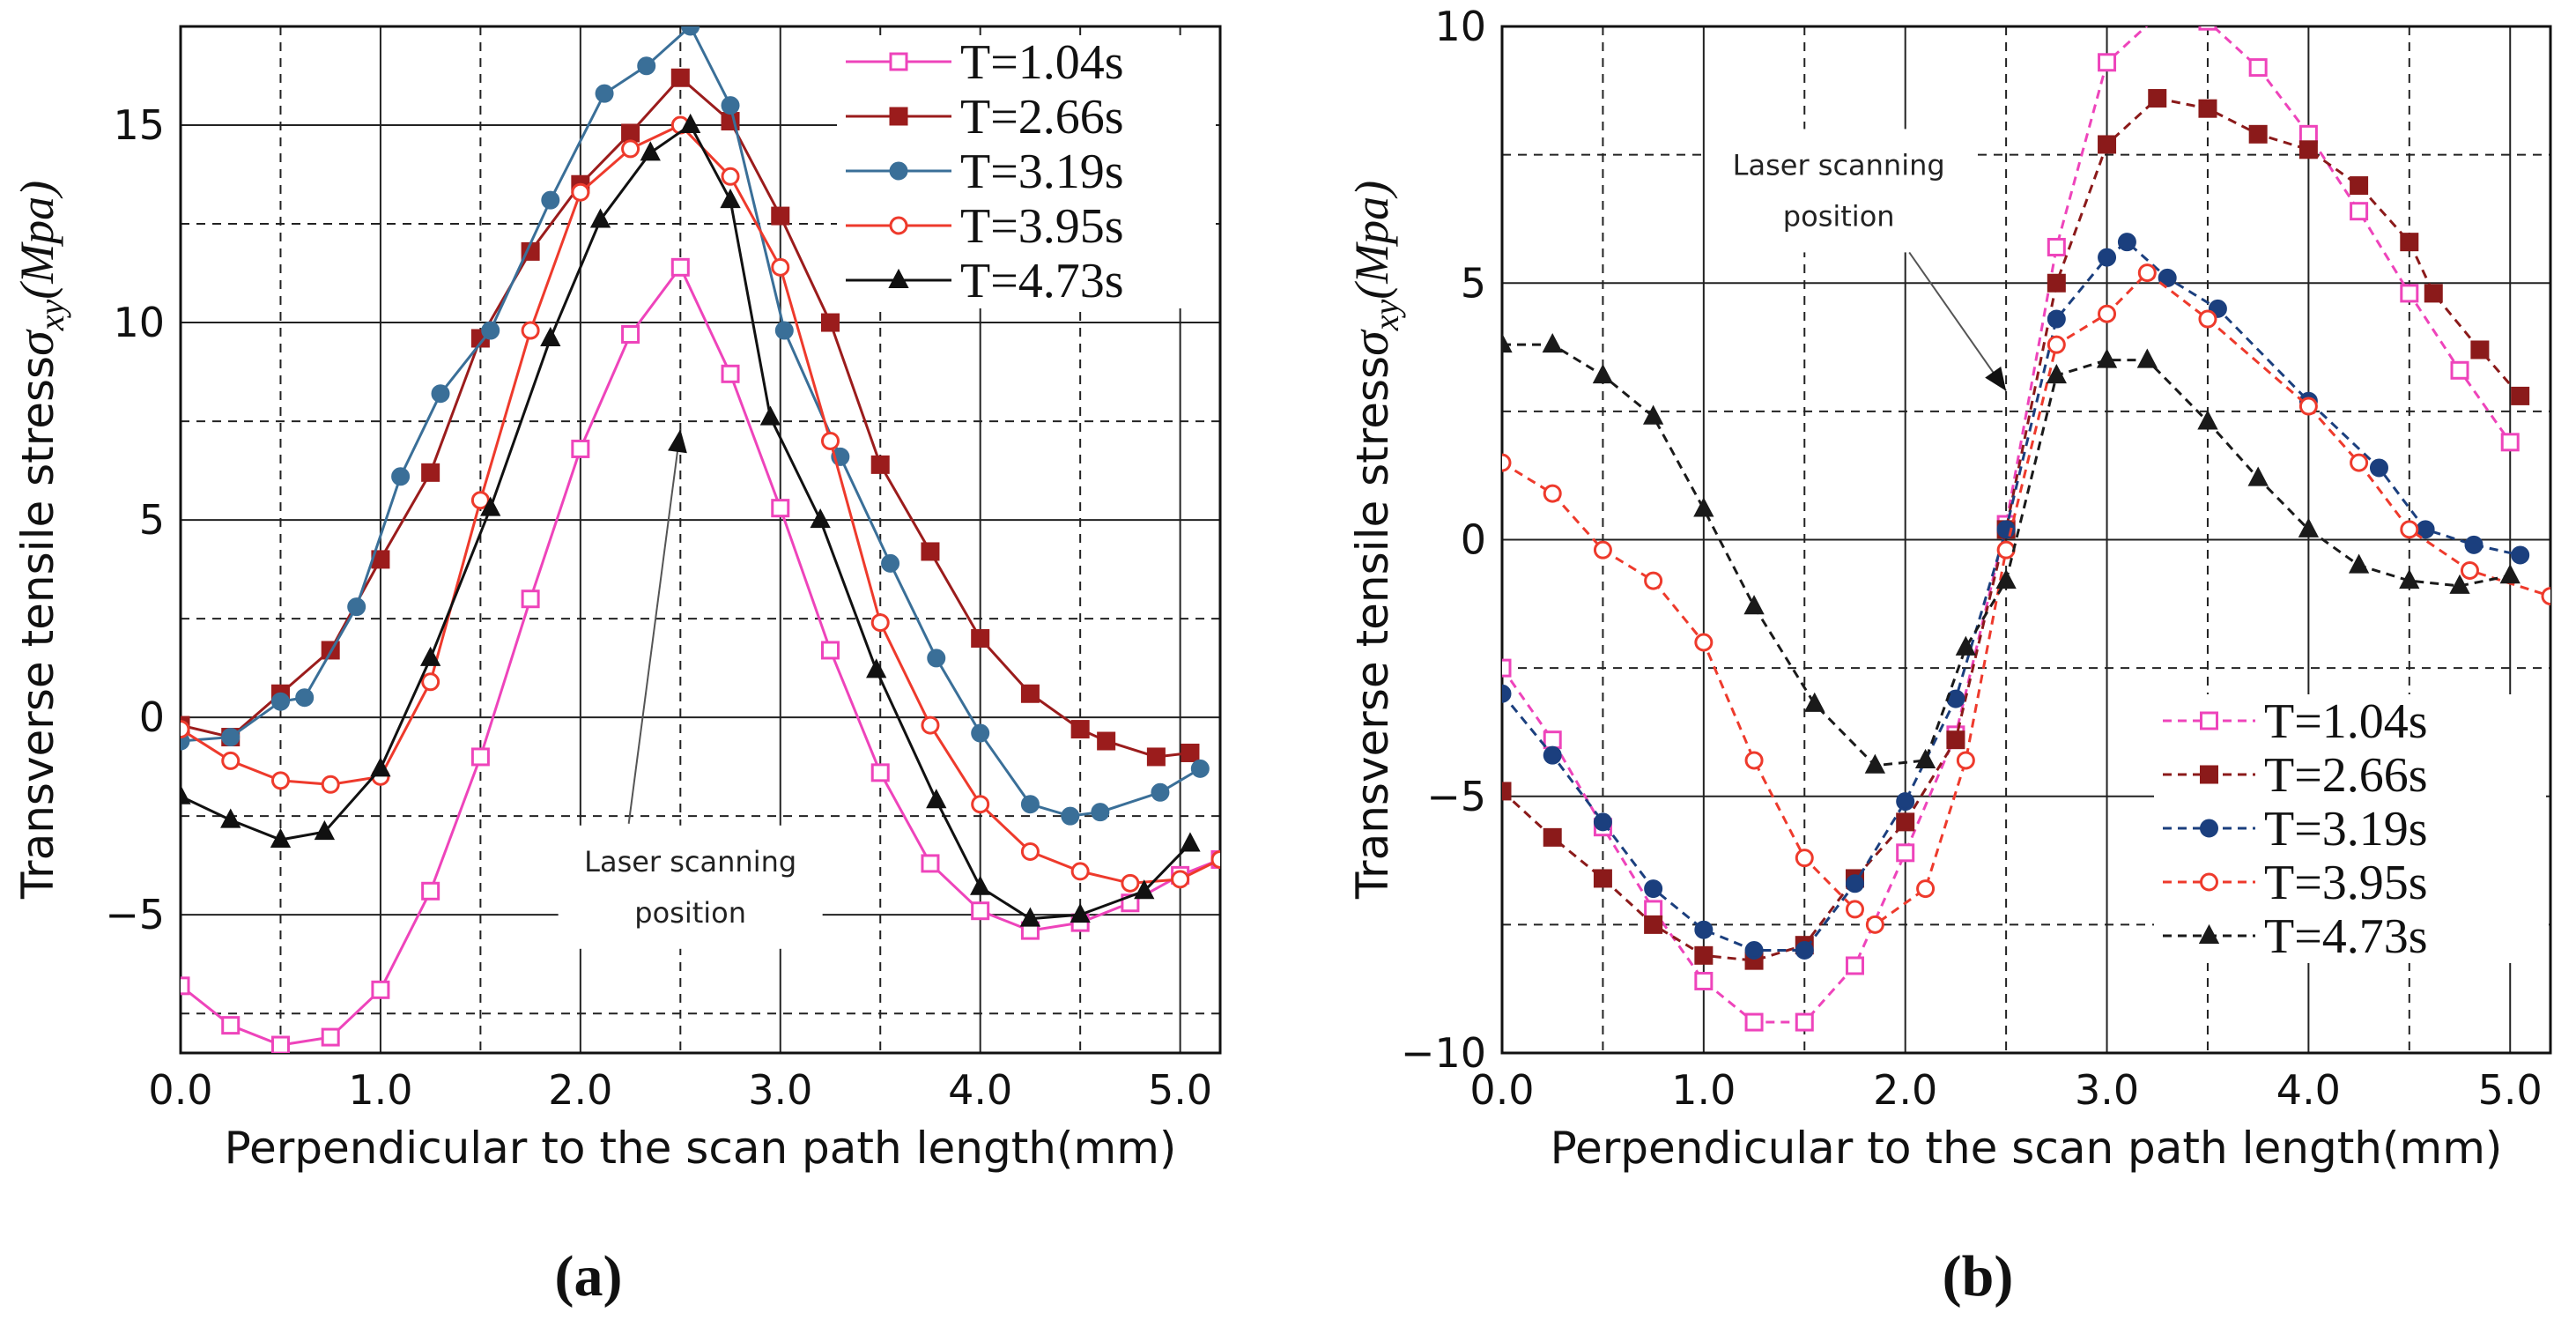 This screenshot has width=2576, height=1327. I want to click on y-tick-label: 10, so click(1460, 26).